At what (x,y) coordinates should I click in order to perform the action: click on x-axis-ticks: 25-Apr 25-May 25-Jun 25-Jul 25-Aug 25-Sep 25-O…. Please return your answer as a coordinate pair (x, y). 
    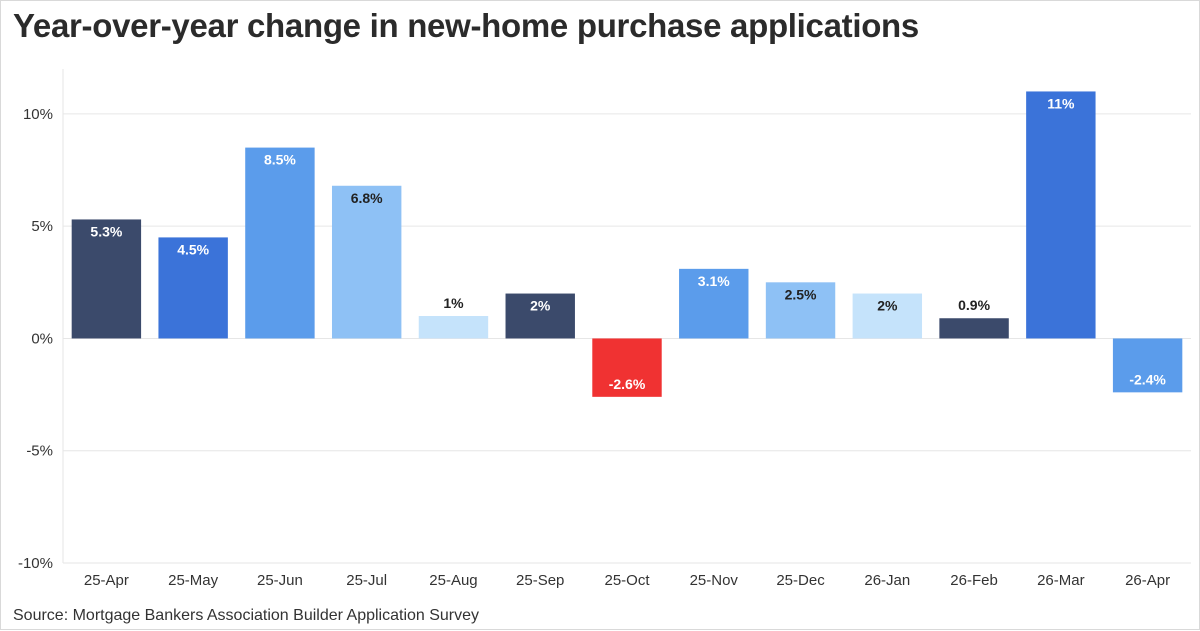
    Looking at the image, I should click on (627, 580).